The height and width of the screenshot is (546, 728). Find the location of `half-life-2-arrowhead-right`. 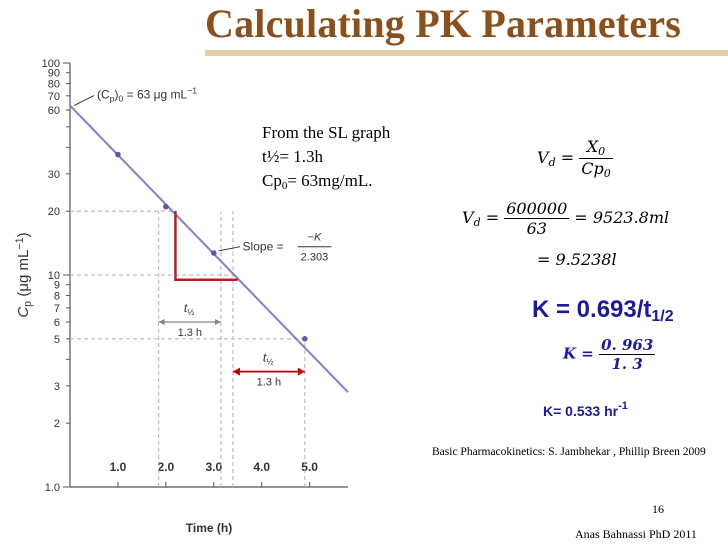

half-life-2-arrowhead-right is located at coordinates (301, 371).